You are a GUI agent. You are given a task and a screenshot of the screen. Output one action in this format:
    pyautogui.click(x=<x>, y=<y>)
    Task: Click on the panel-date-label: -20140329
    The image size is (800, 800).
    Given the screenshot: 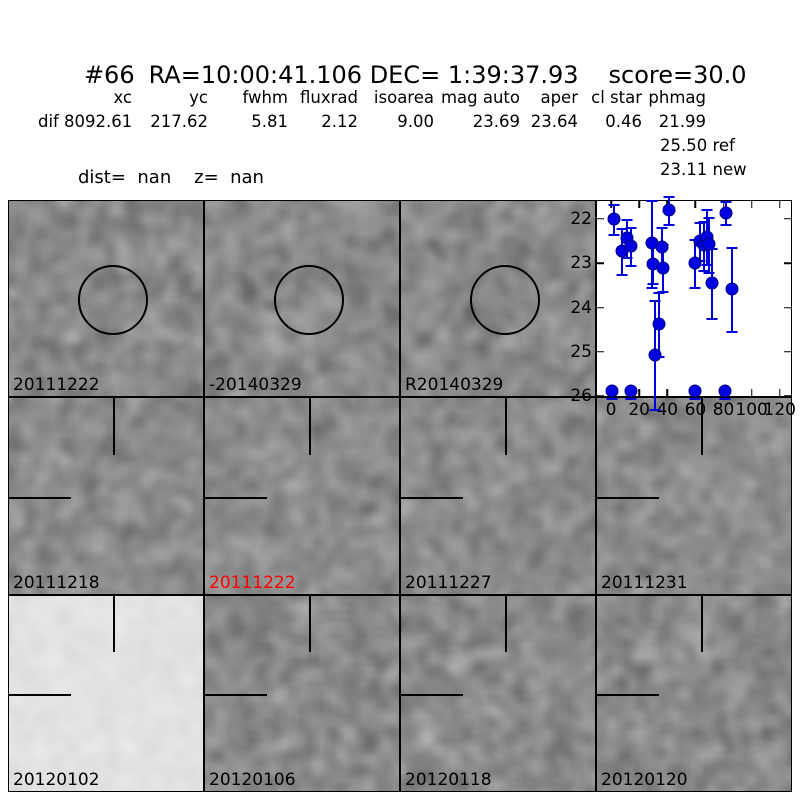 What is the action you would take?
    pyautogui.click(x=255, y=385)
    